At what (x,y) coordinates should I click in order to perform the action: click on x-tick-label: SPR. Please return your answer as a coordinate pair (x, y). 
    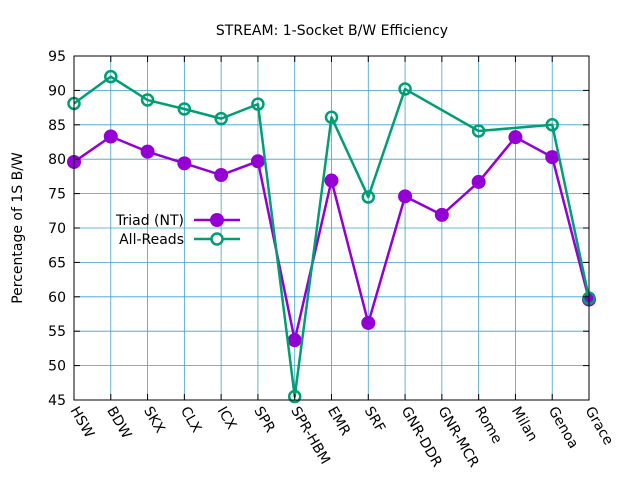
    Looking at the image, I should click on (264, 420).